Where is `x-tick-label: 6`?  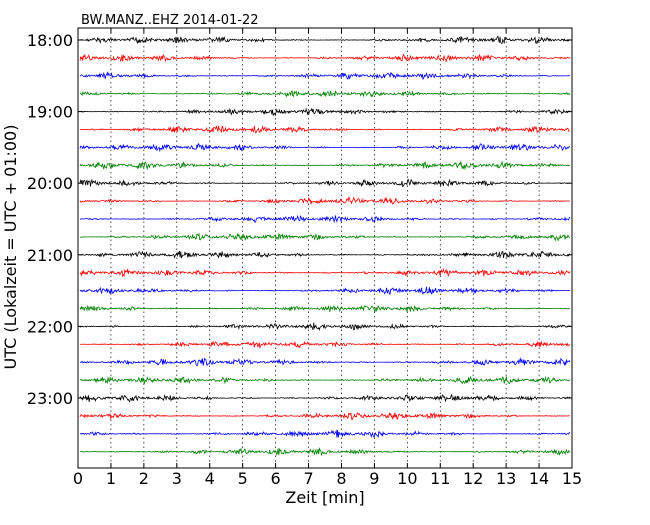 x-tick-label: 6 is located at coordinates (276, 478).